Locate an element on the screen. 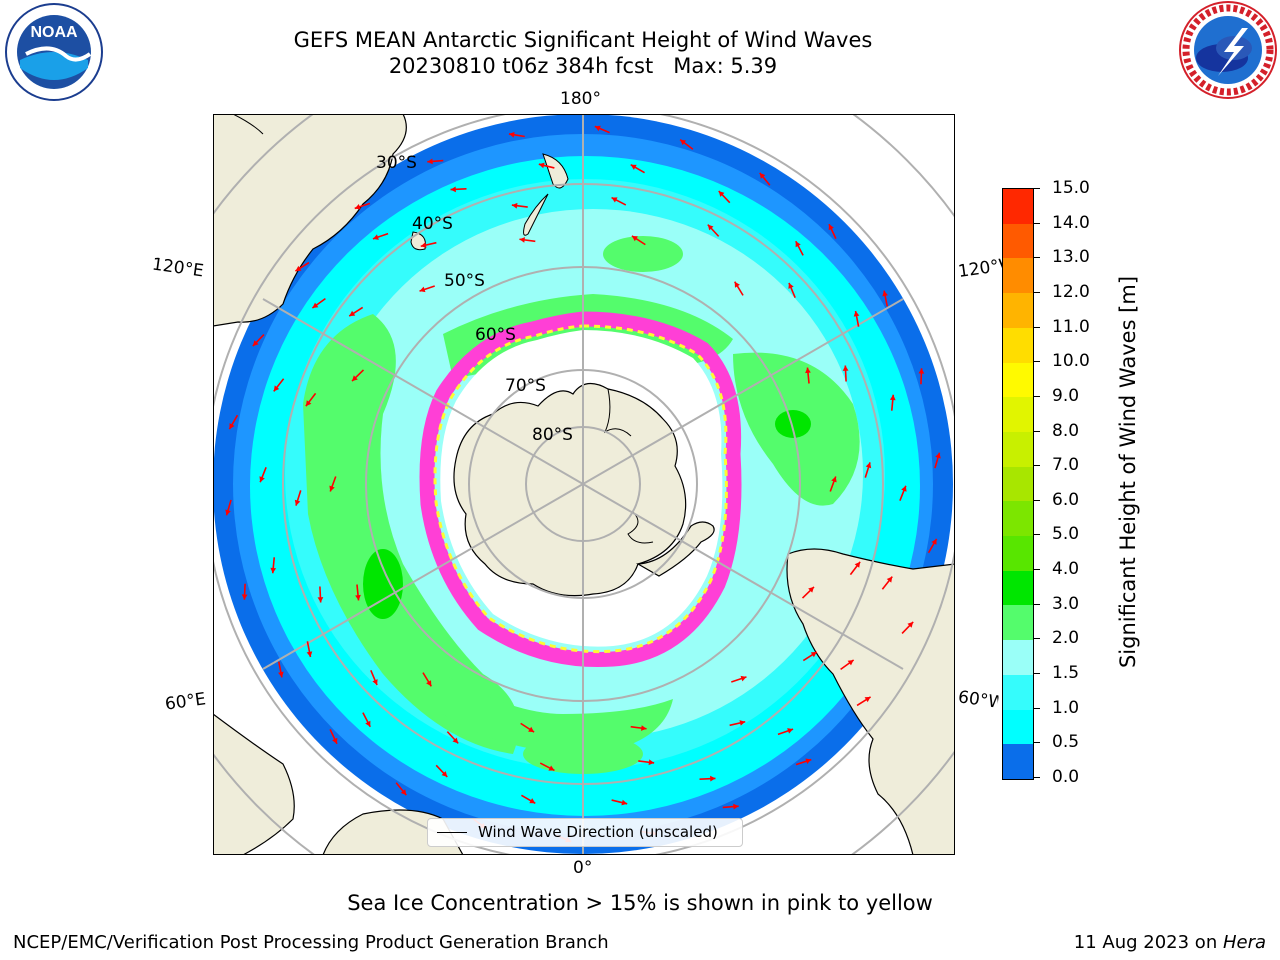  lon-label-120e: 120°E is located at coordinates (177, 268).